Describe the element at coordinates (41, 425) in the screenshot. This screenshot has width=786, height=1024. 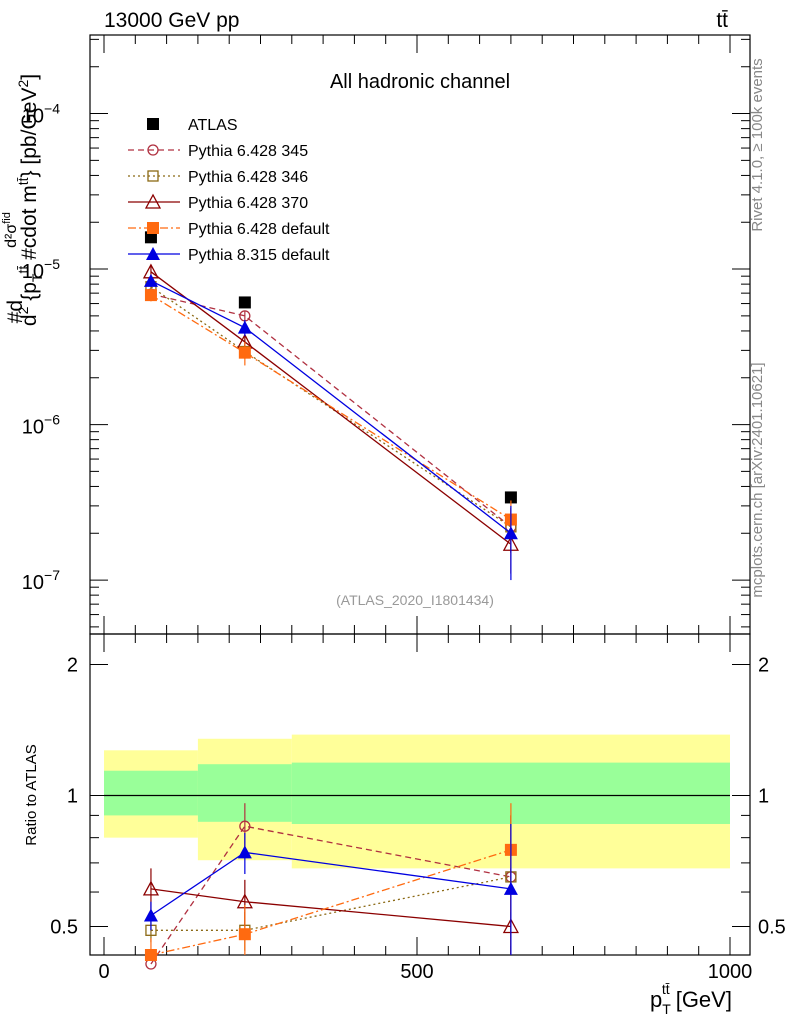
I see `main-ytick-label: 10⁻⁶` at that location.